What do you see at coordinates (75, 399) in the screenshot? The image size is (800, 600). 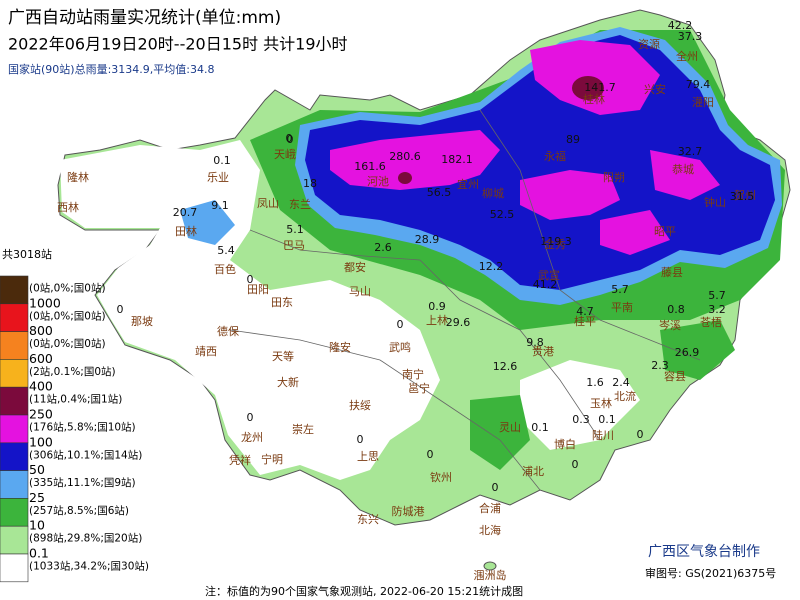 I see `legend-count: (11站,0.4%;国1站)` at bounding box center [75, 399].